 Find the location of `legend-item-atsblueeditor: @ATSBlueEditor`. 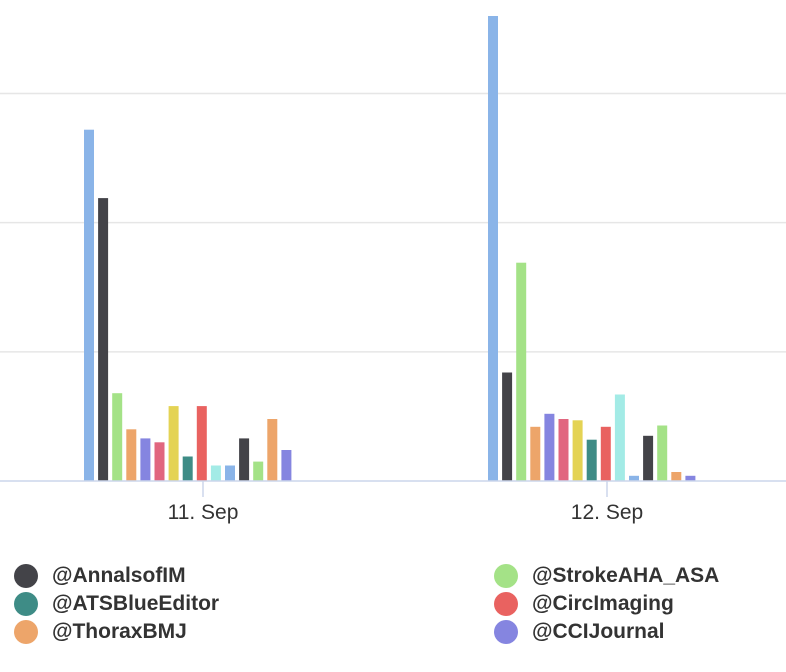

legend-item-atsblueeditor: @ATSBlueEditor is located at coordinates (116, 604).